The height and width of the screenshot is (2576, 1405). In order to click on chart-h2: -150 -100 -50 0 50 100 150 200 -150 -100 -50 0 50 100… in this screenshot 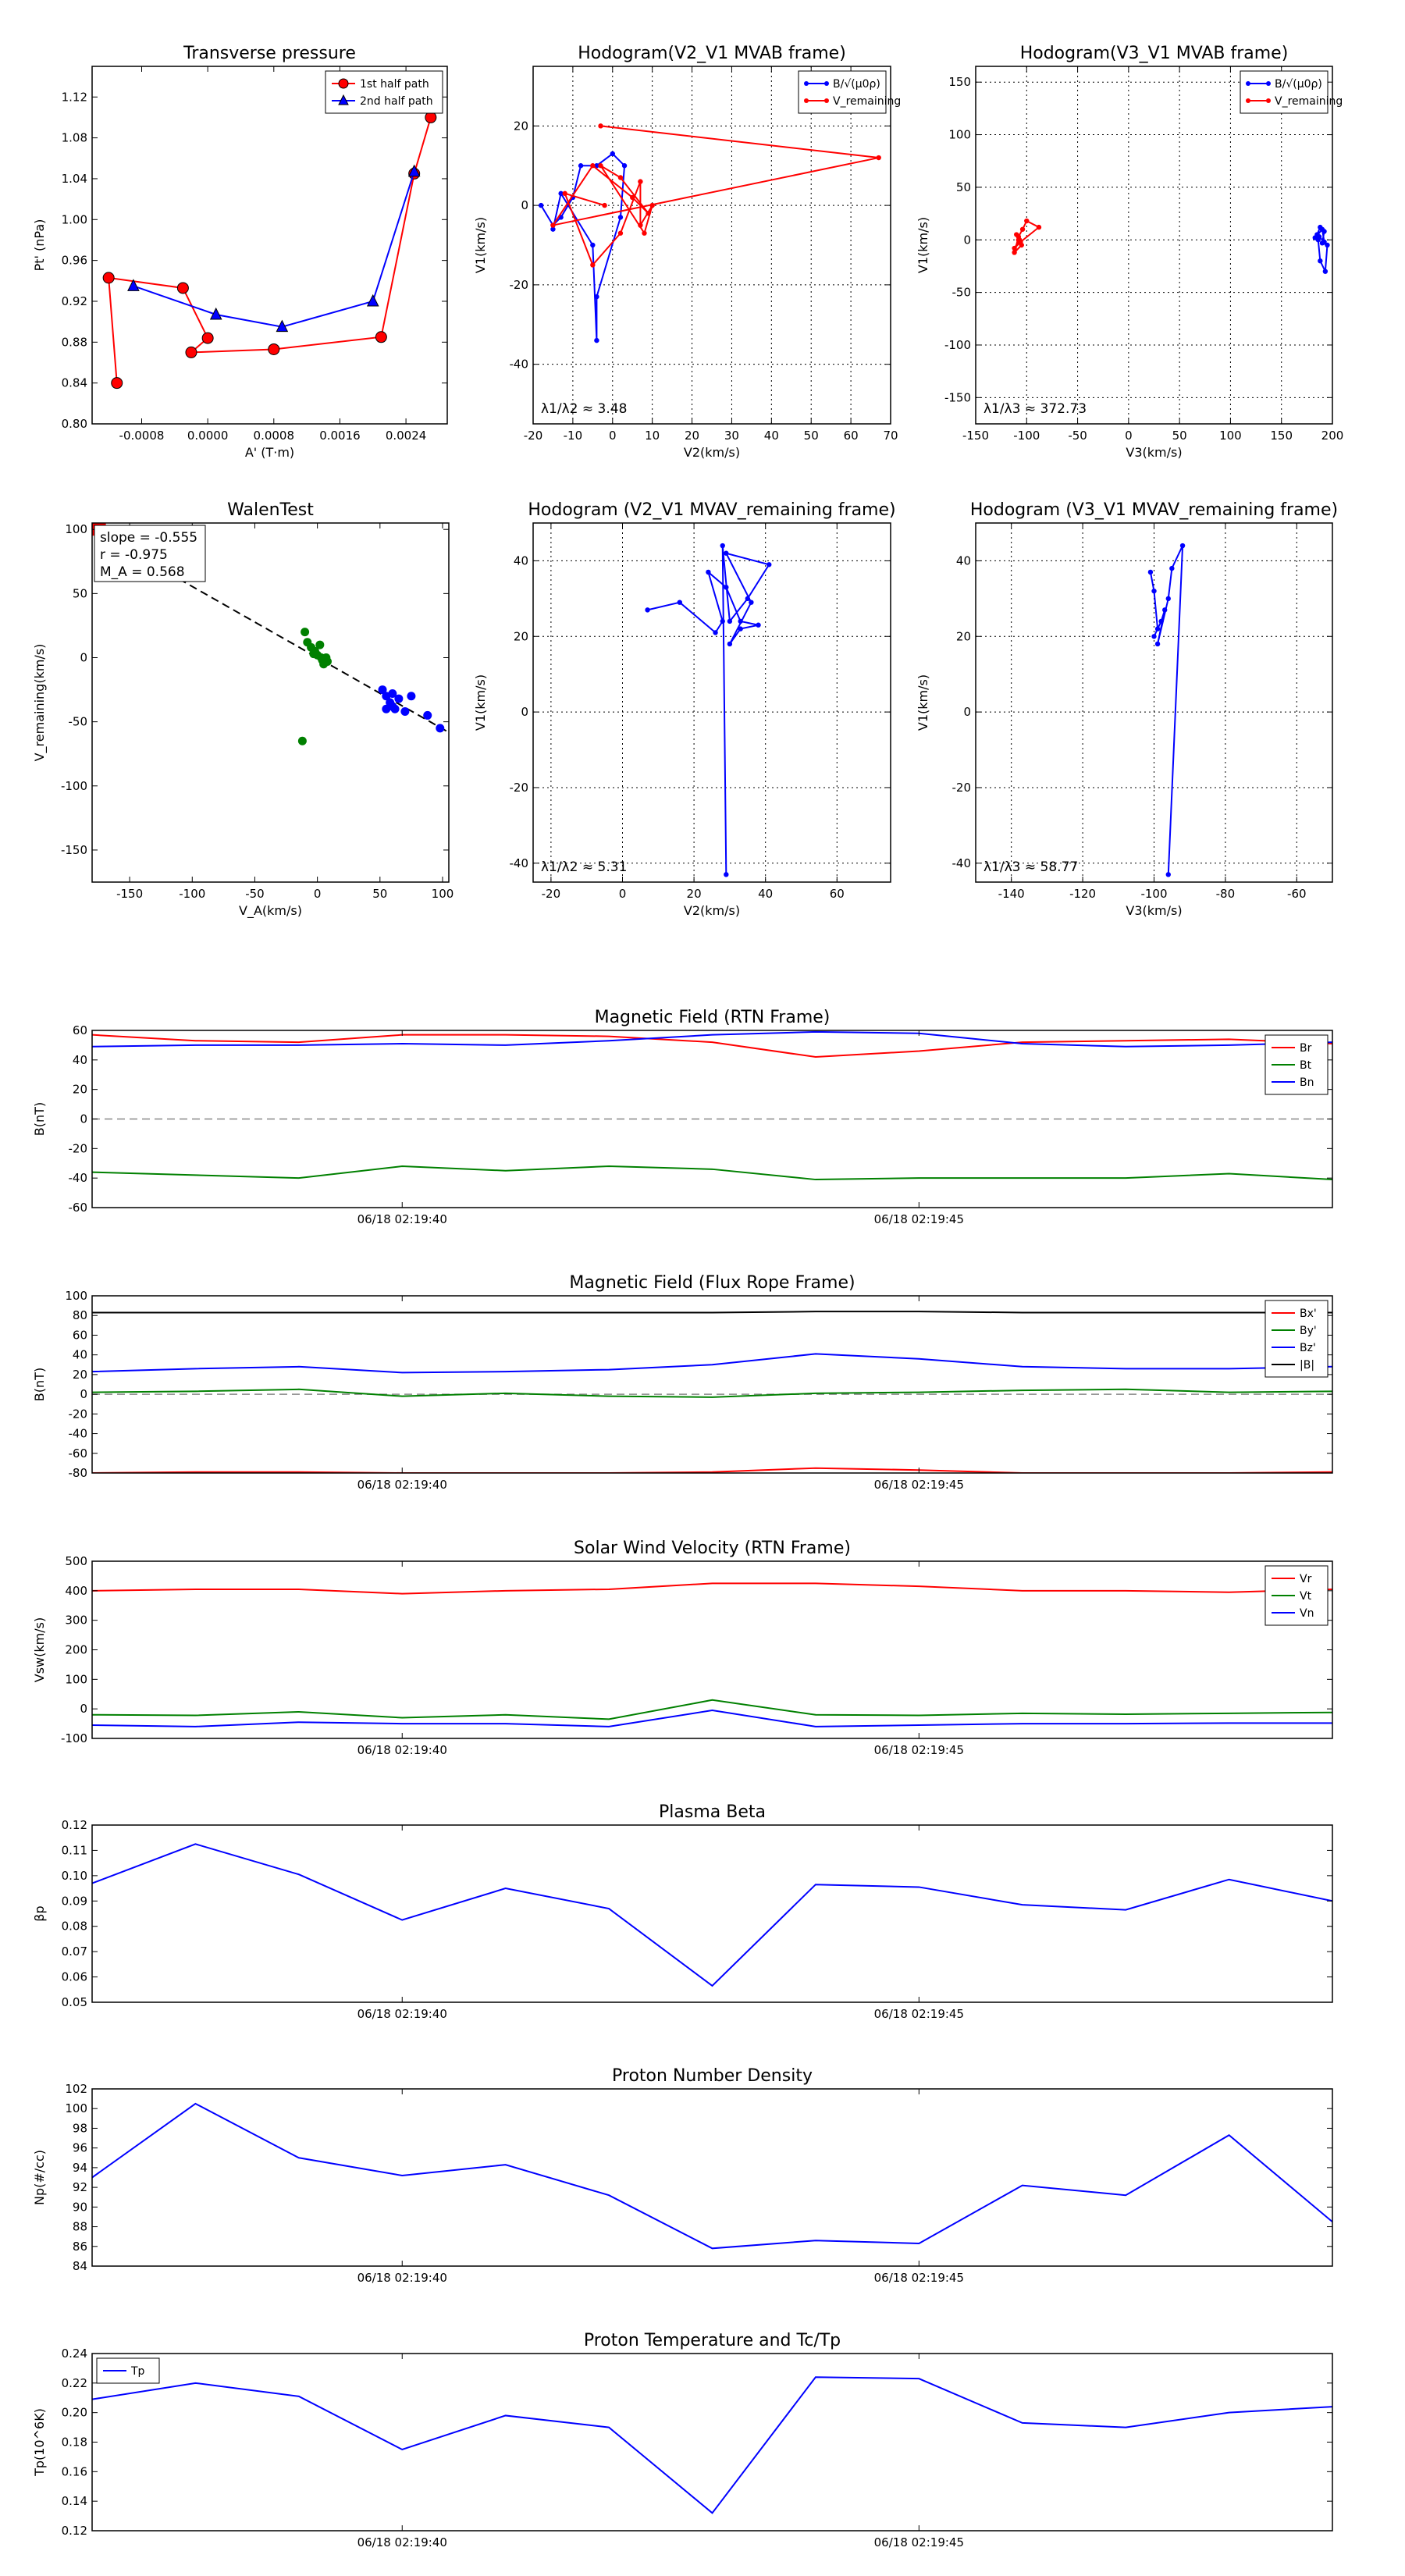, I will do `click(1130, 252)`.